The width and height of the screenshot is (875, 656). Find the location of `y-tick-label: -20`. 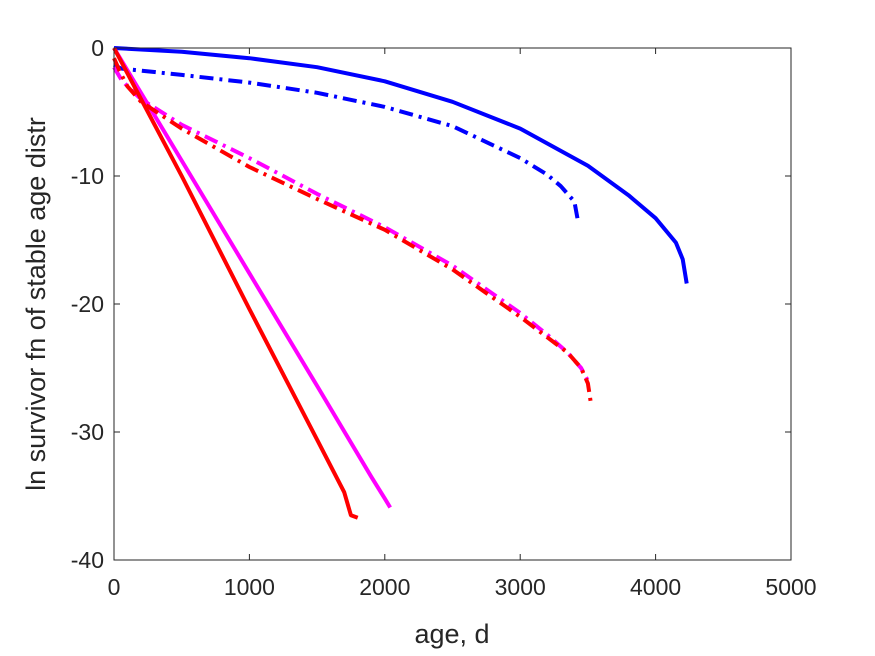

y-tick-label: -20 is located at coordinates (87, 304).